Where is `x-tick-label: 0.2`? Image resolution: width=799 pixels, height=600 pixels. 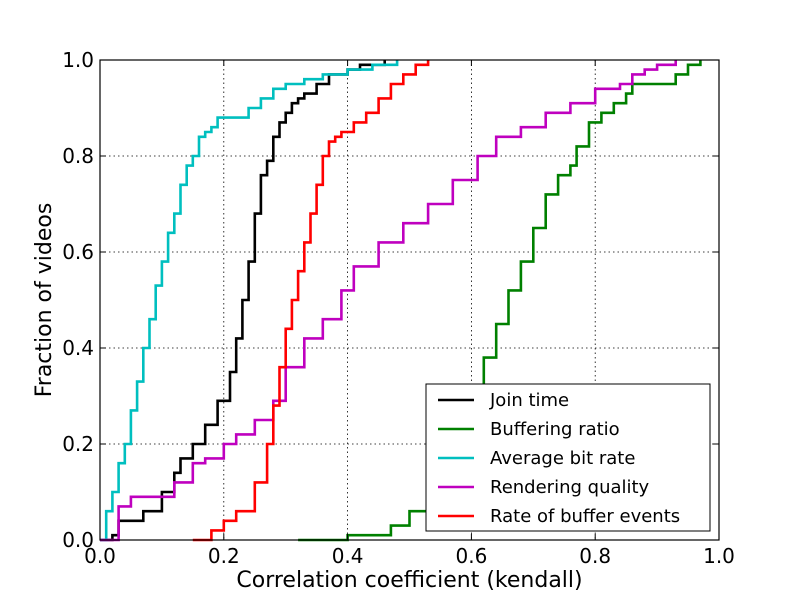 x-tick-label: 0.2 is located at coordinates (224, 556).